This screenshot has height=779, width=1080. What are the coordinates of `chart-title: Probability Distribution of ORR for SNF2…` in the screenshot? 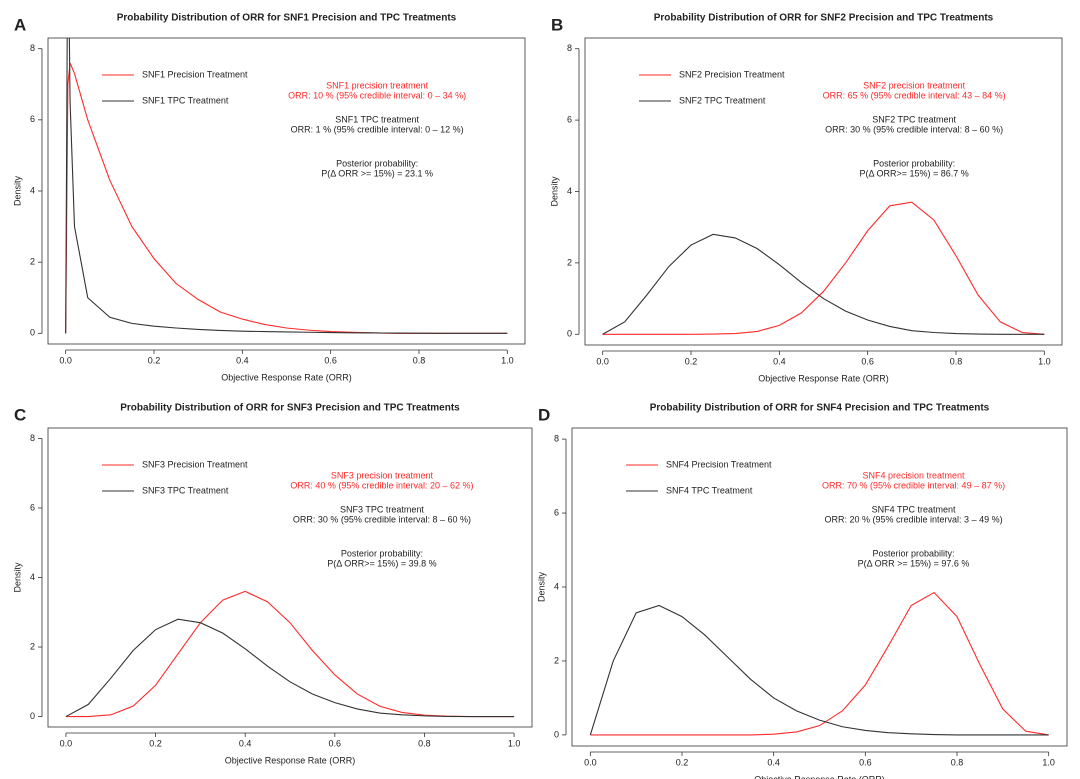 It's located at (824, 18).